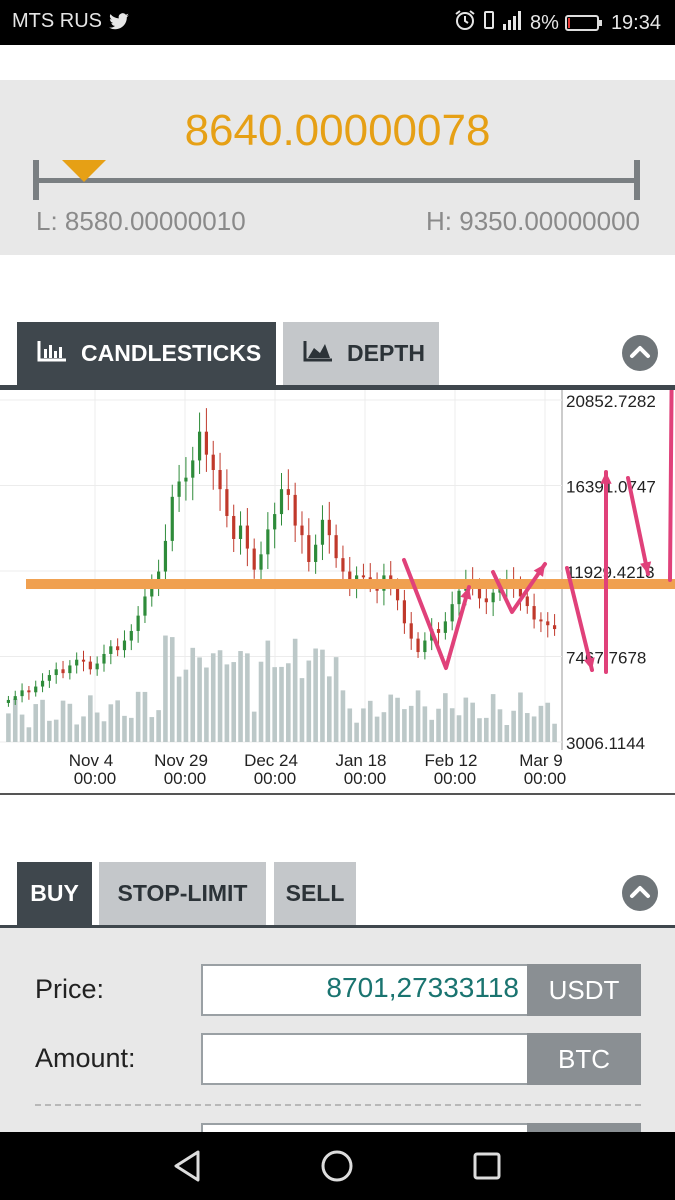  What do you see at coordinates (611, 487) in the screenshot?
I see `y-tick-label: 16391.0747` at bounding box center [611, 487].